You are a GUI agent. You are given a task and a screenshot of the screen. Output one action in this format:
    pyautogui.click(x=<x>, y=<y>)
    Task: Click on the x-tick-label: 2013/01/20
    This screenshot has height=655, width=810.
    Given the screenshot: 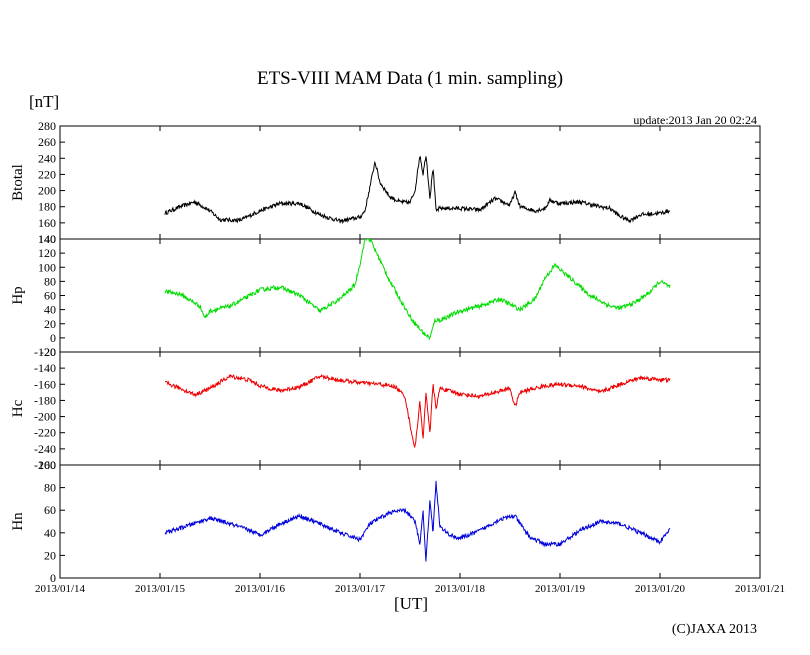 What is the action you would take?
    pyautogui.click(x=660, y=589)
    